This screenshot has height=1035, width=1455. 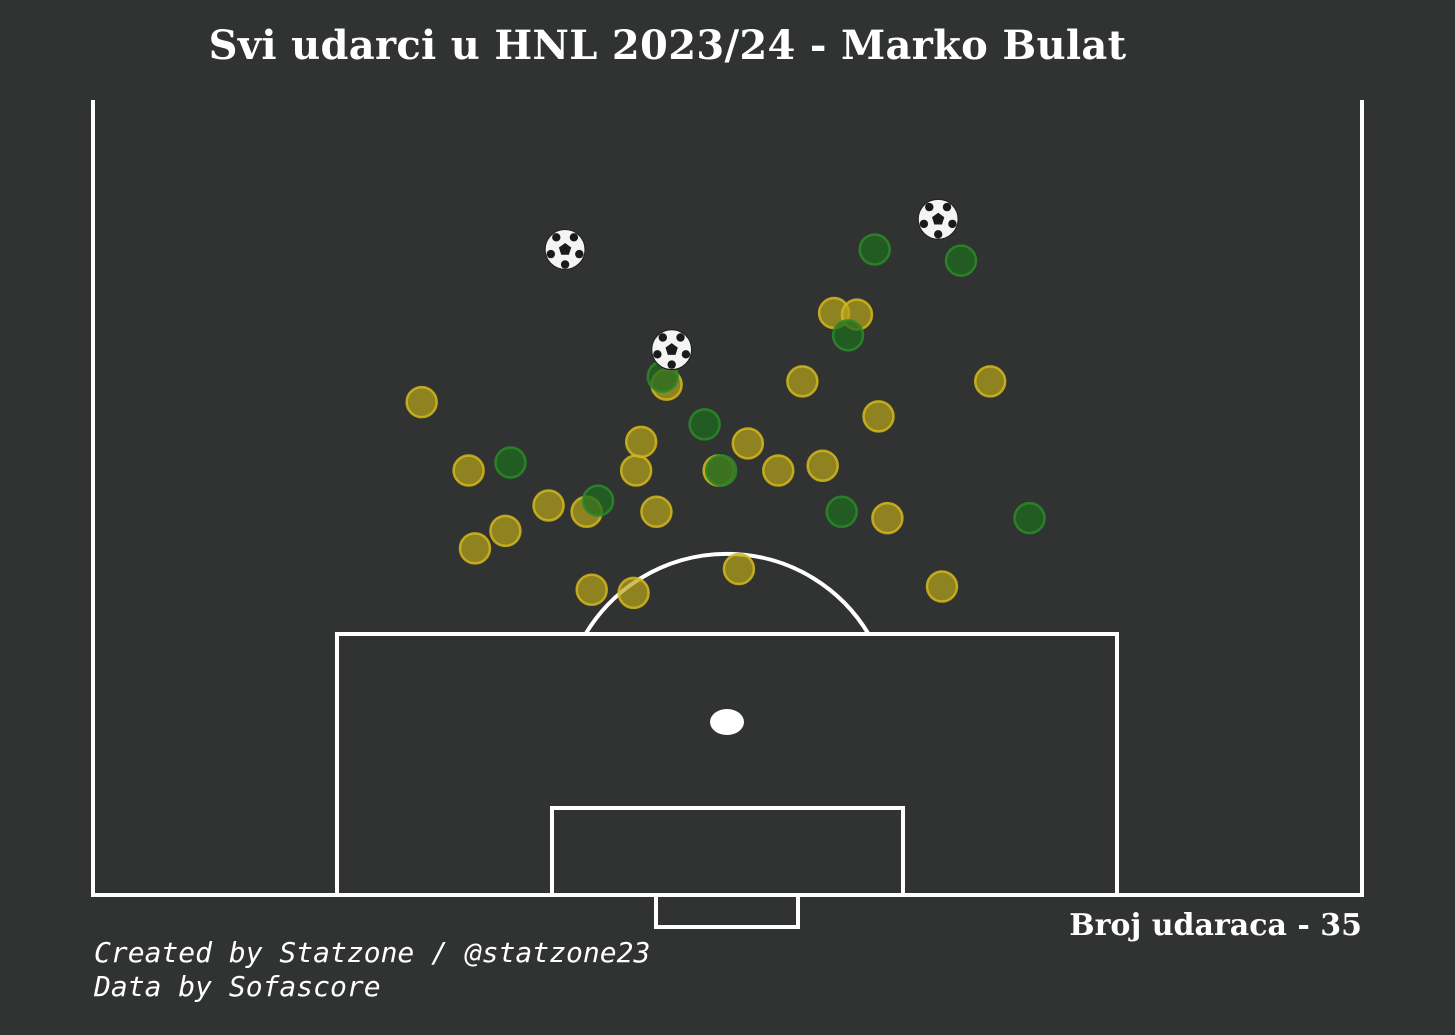 I want to click on goal, so click(x=727, y=911).